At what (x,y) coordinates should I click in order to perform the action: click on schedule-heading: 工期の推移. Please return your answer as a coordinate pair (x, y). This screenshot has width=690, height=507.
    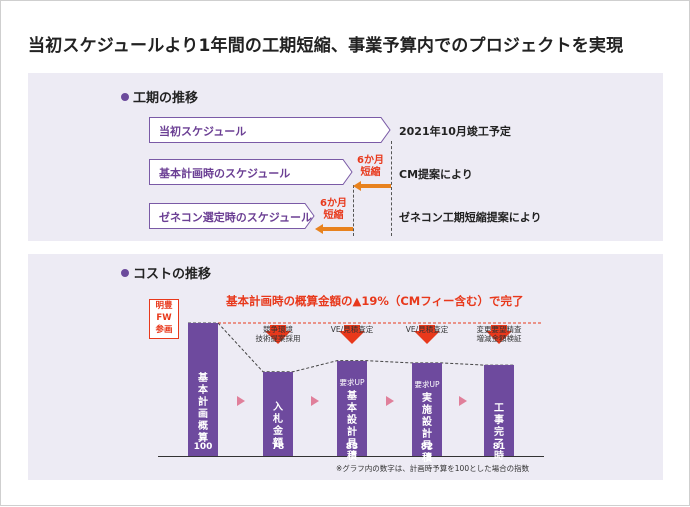
    Looking at the image, I should click on (159, 96).